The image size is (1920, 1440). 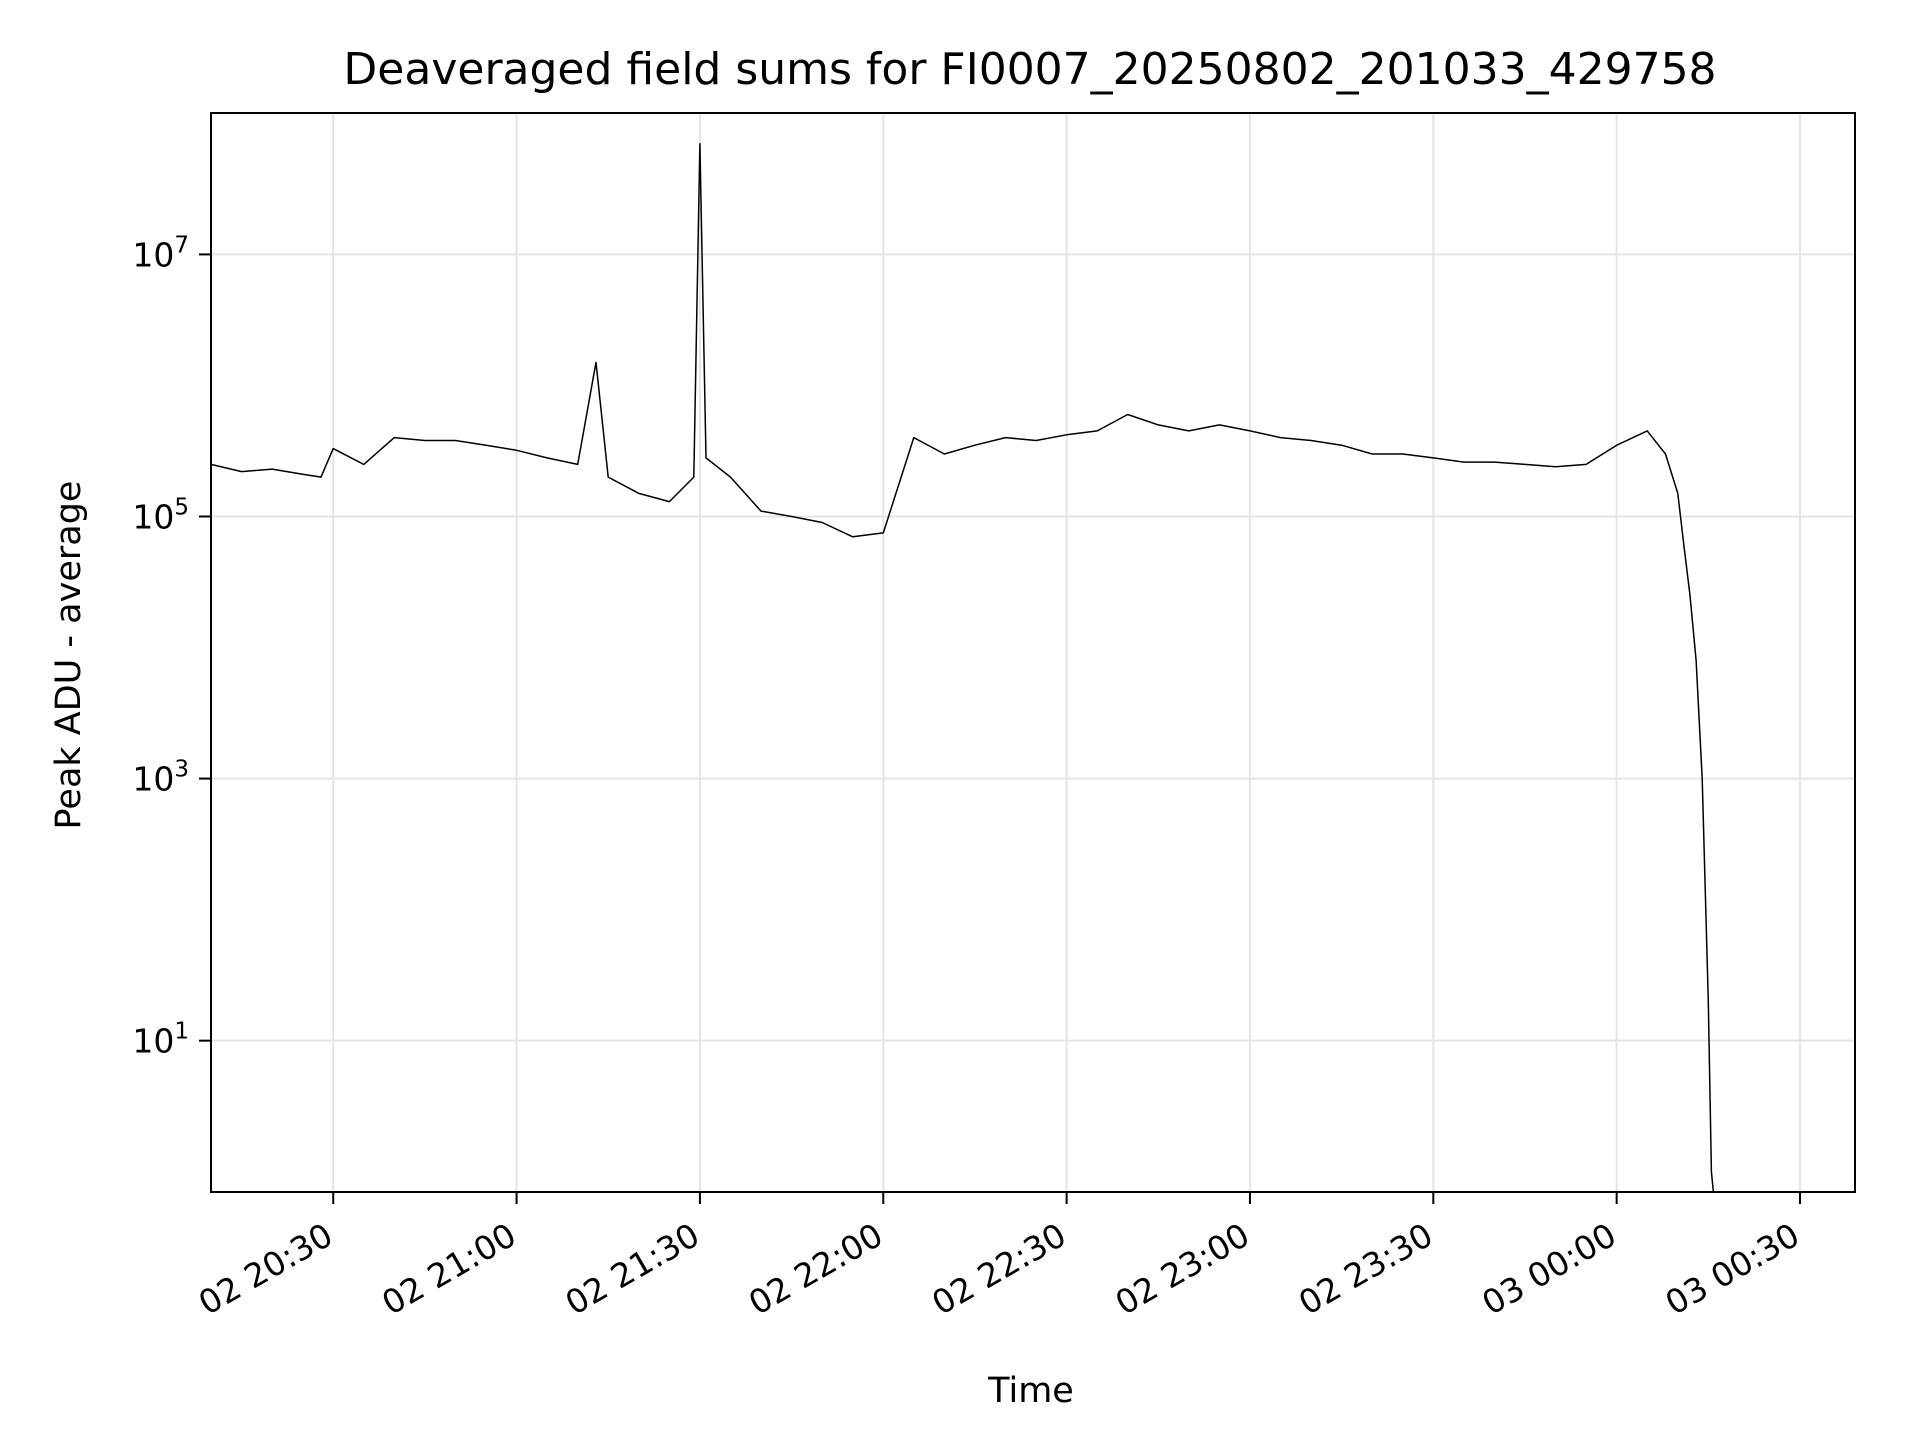 I want to click on y-tick-label: 101, so click(x=160, y=1040).